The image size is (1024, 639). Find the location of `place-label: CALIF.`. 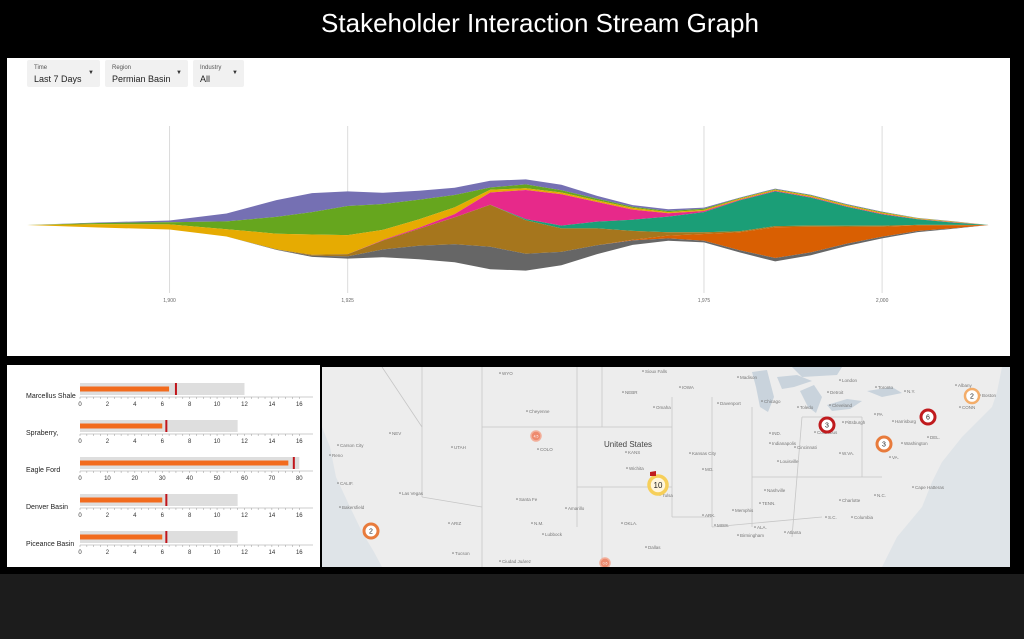

place-label: CALIF. is located at coordinates (347, 483).